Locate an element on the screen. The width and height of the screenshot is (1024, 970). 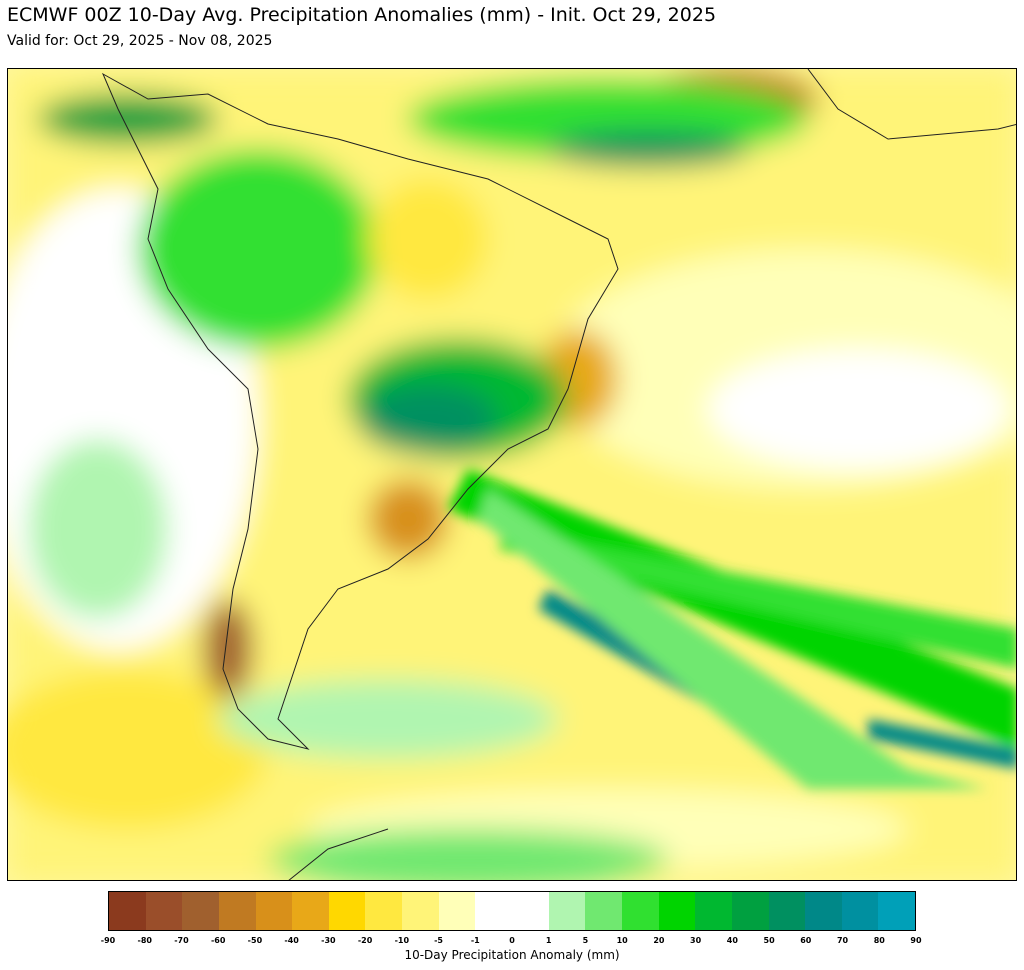
colorbar-tick-label: 70 is located at coordinates (842, 940).